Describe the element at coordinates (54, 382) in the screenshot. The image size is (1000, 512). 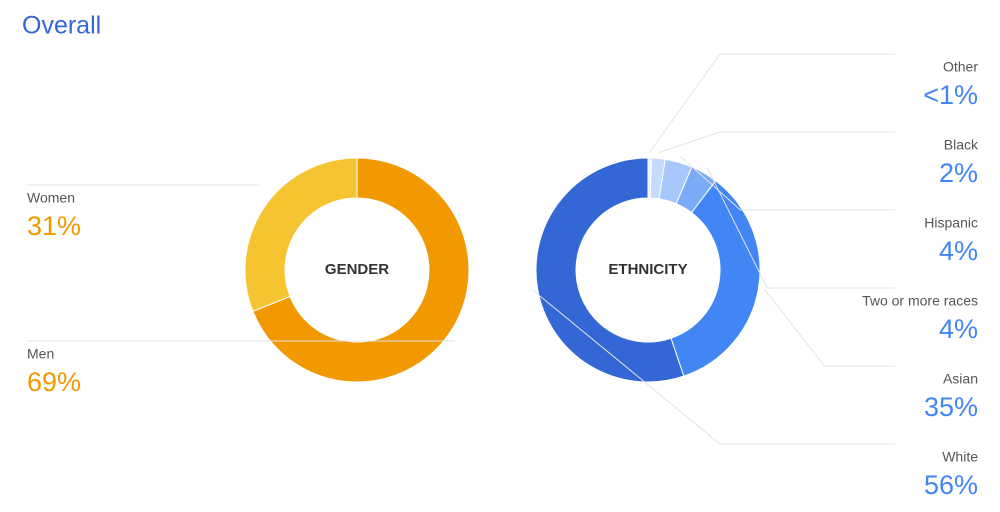
I see `value-label: 69%` at that location.